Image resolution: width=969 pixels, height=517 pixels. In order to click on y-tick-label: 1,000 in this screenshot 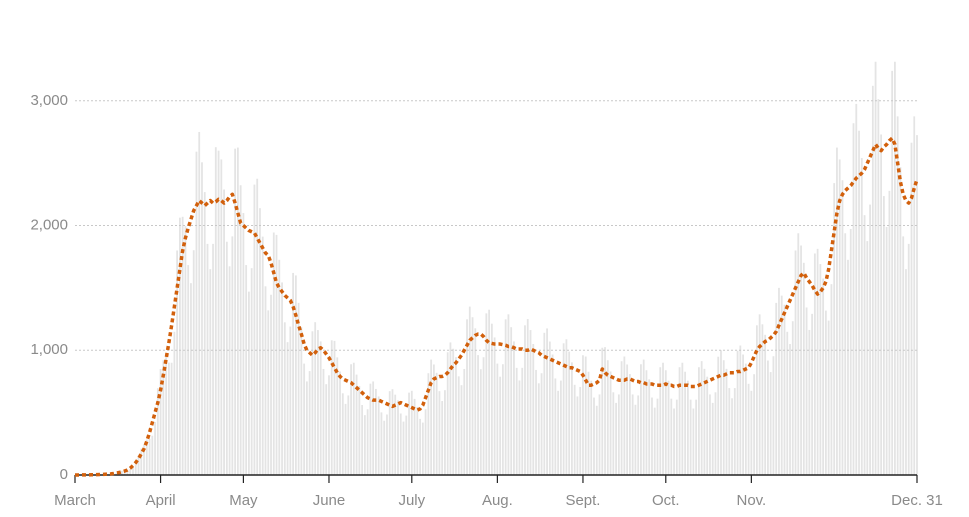, I will do `click(49, 349)`.